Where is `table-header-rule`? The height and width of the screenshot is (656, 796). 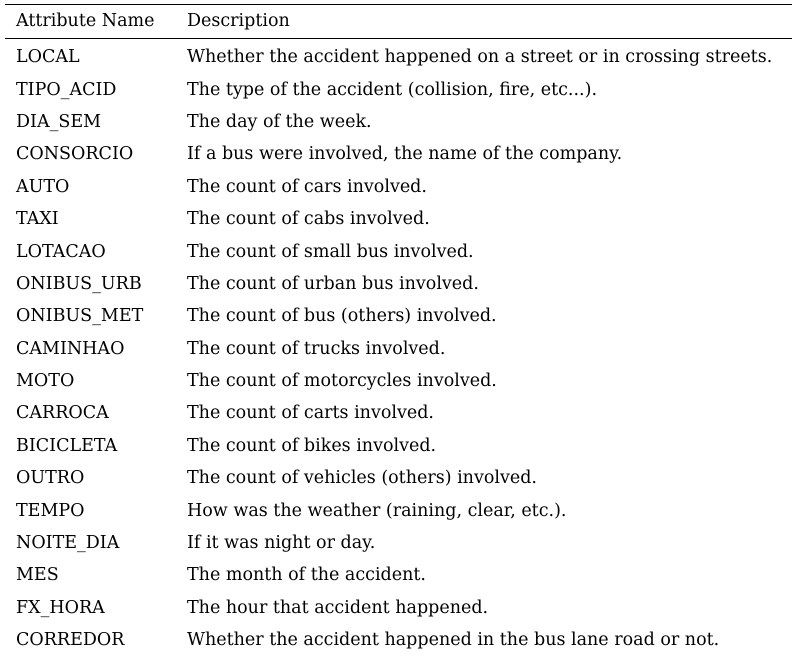 table-header-rule is located at coordinates (398, 38).